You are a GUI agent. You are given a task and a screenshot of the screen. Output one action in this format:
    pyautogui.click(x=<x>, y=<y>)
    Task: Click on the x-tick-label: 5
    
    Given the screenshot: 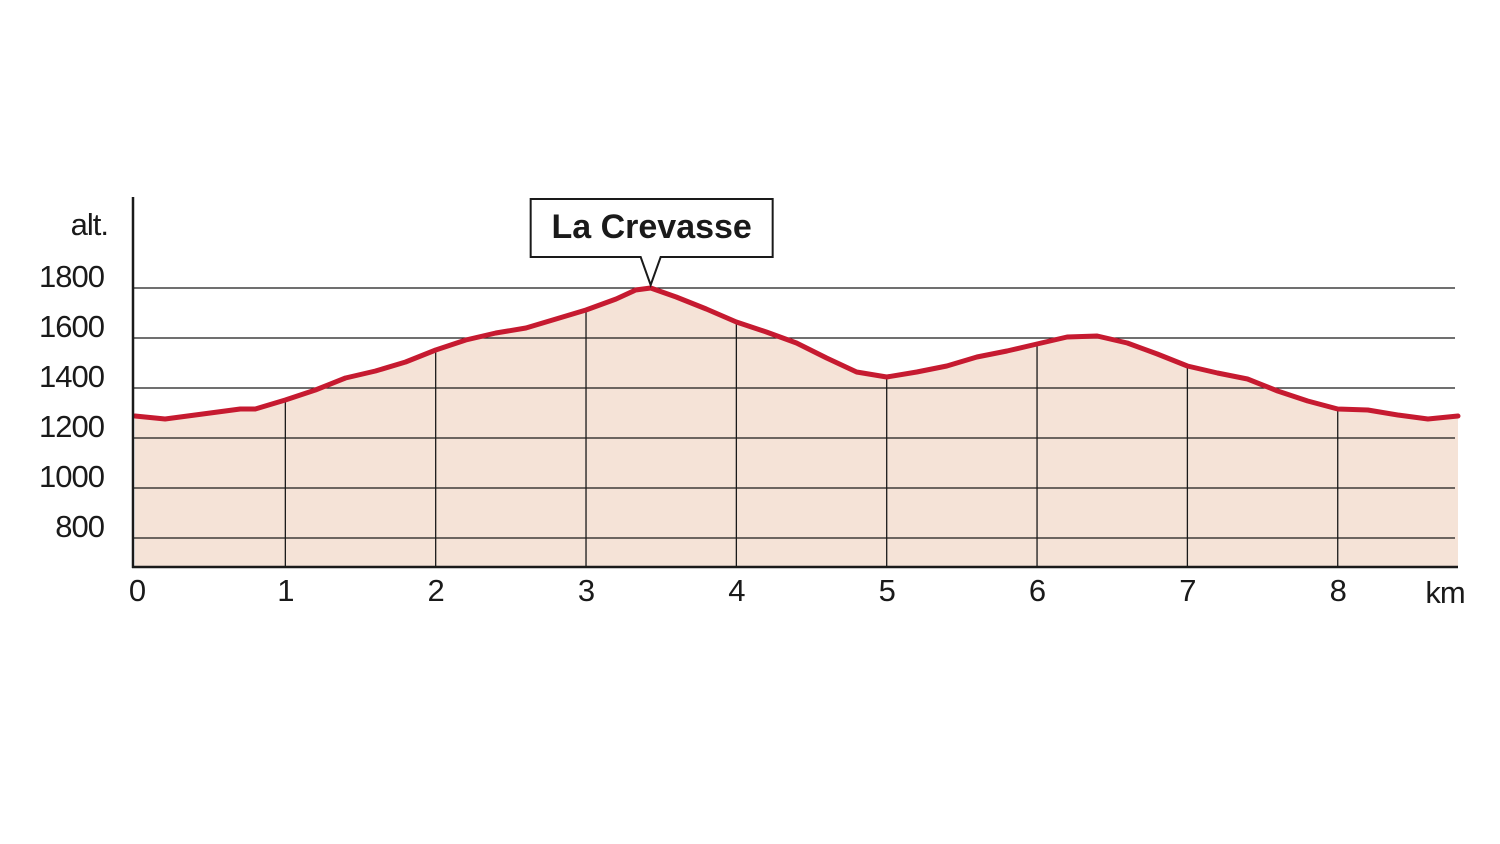 What is the action you would take?
    pyautogui.click(x=887, y=590)
    